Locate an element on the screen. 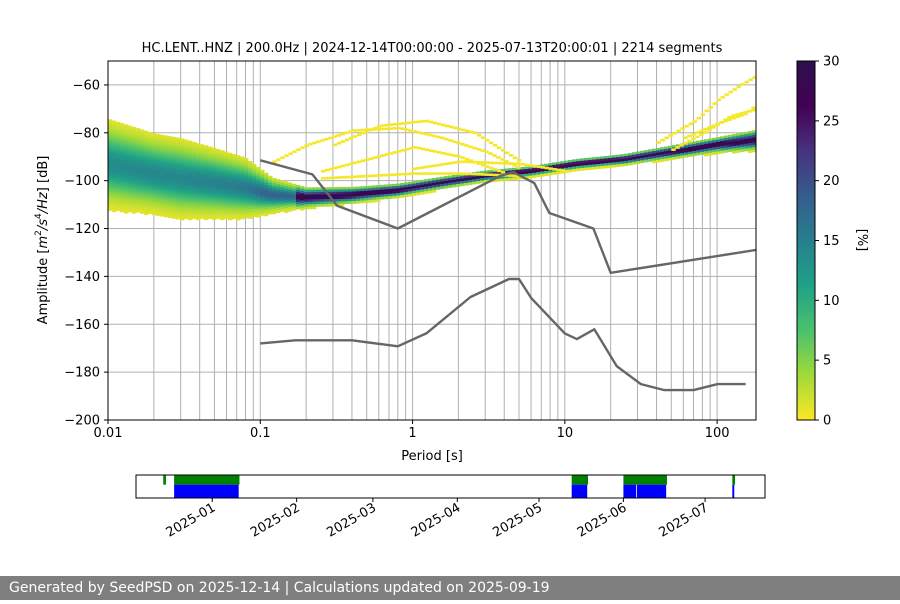 The height and width of the screenshot is (604, 900). colorbar-label: [%] is located at coordinates (861, 240).